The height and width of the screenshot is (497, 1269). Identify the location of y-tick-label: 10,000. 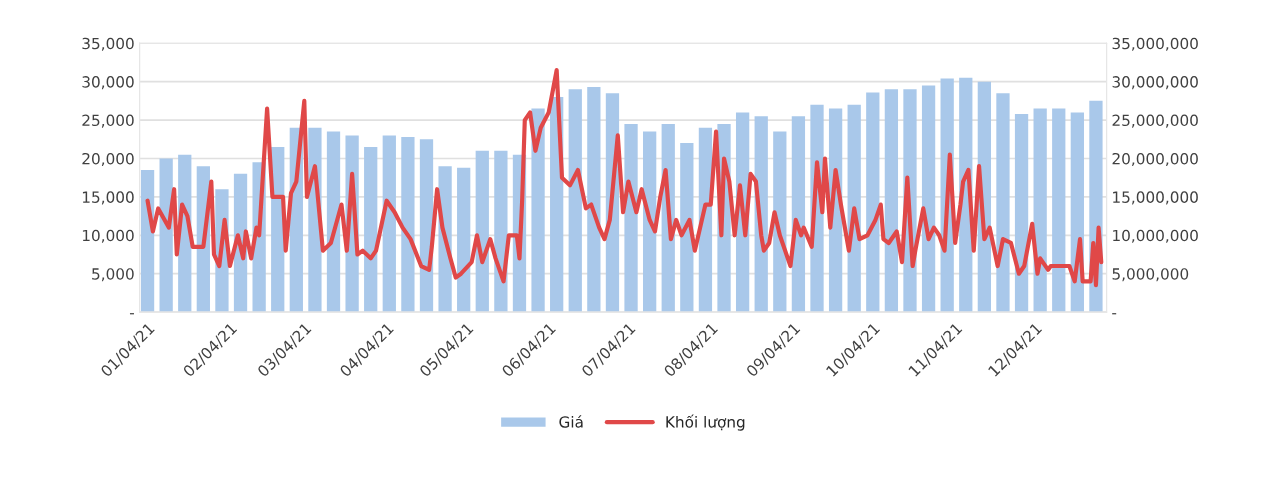
(108, 236).